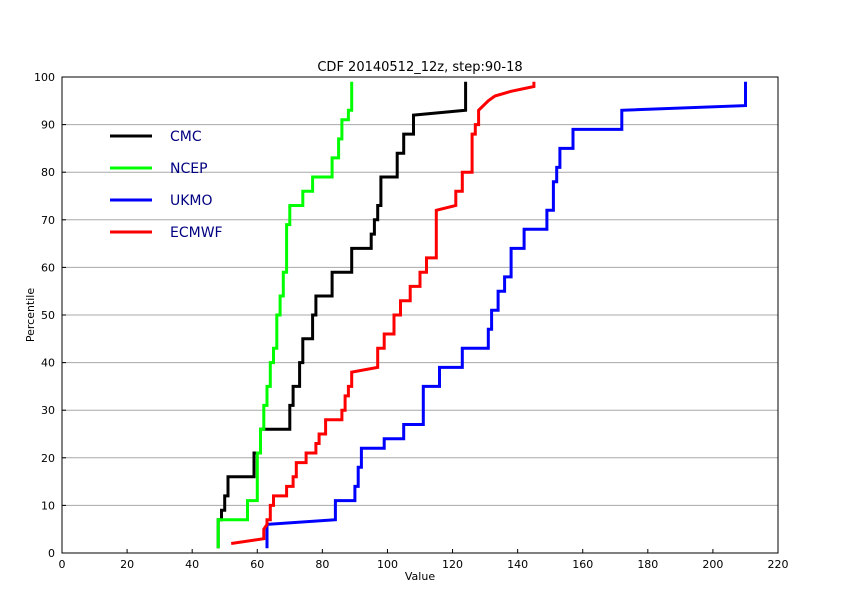 This screenshot has width=842, height=596. What do you see at coordinates (186, 137) in the screenshot?
I see `legend-label-cmc: CMC` at bounding box center [186, 137].